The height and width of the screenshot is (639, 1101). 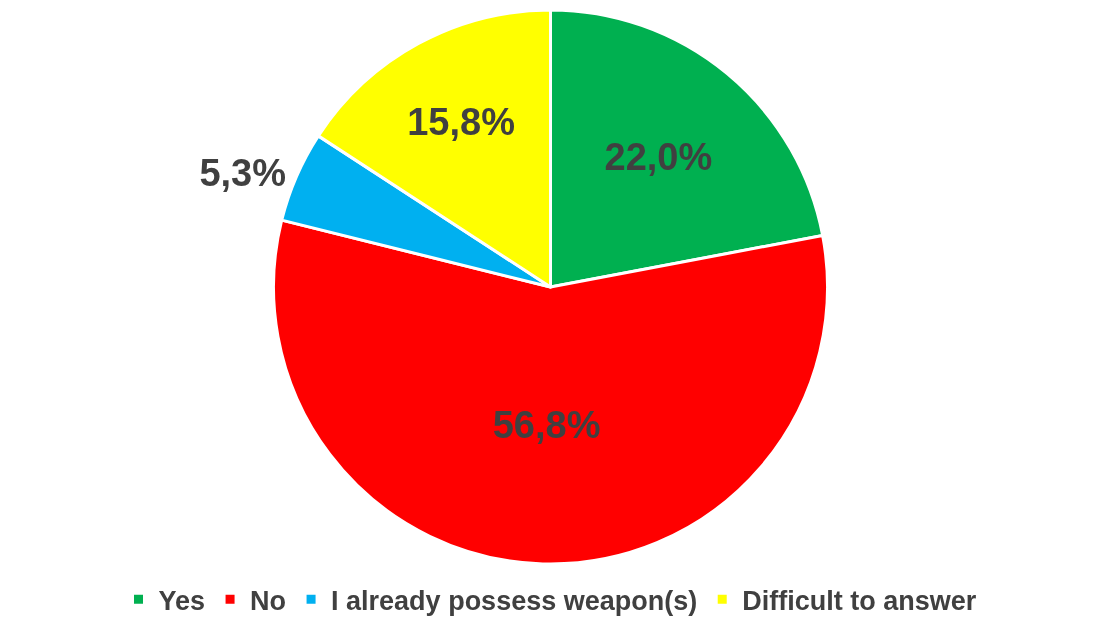 What do you see at coordinates (182, 600) in the screenshot?
I see `legend-label: Yes` at bounding box center [182, 600].